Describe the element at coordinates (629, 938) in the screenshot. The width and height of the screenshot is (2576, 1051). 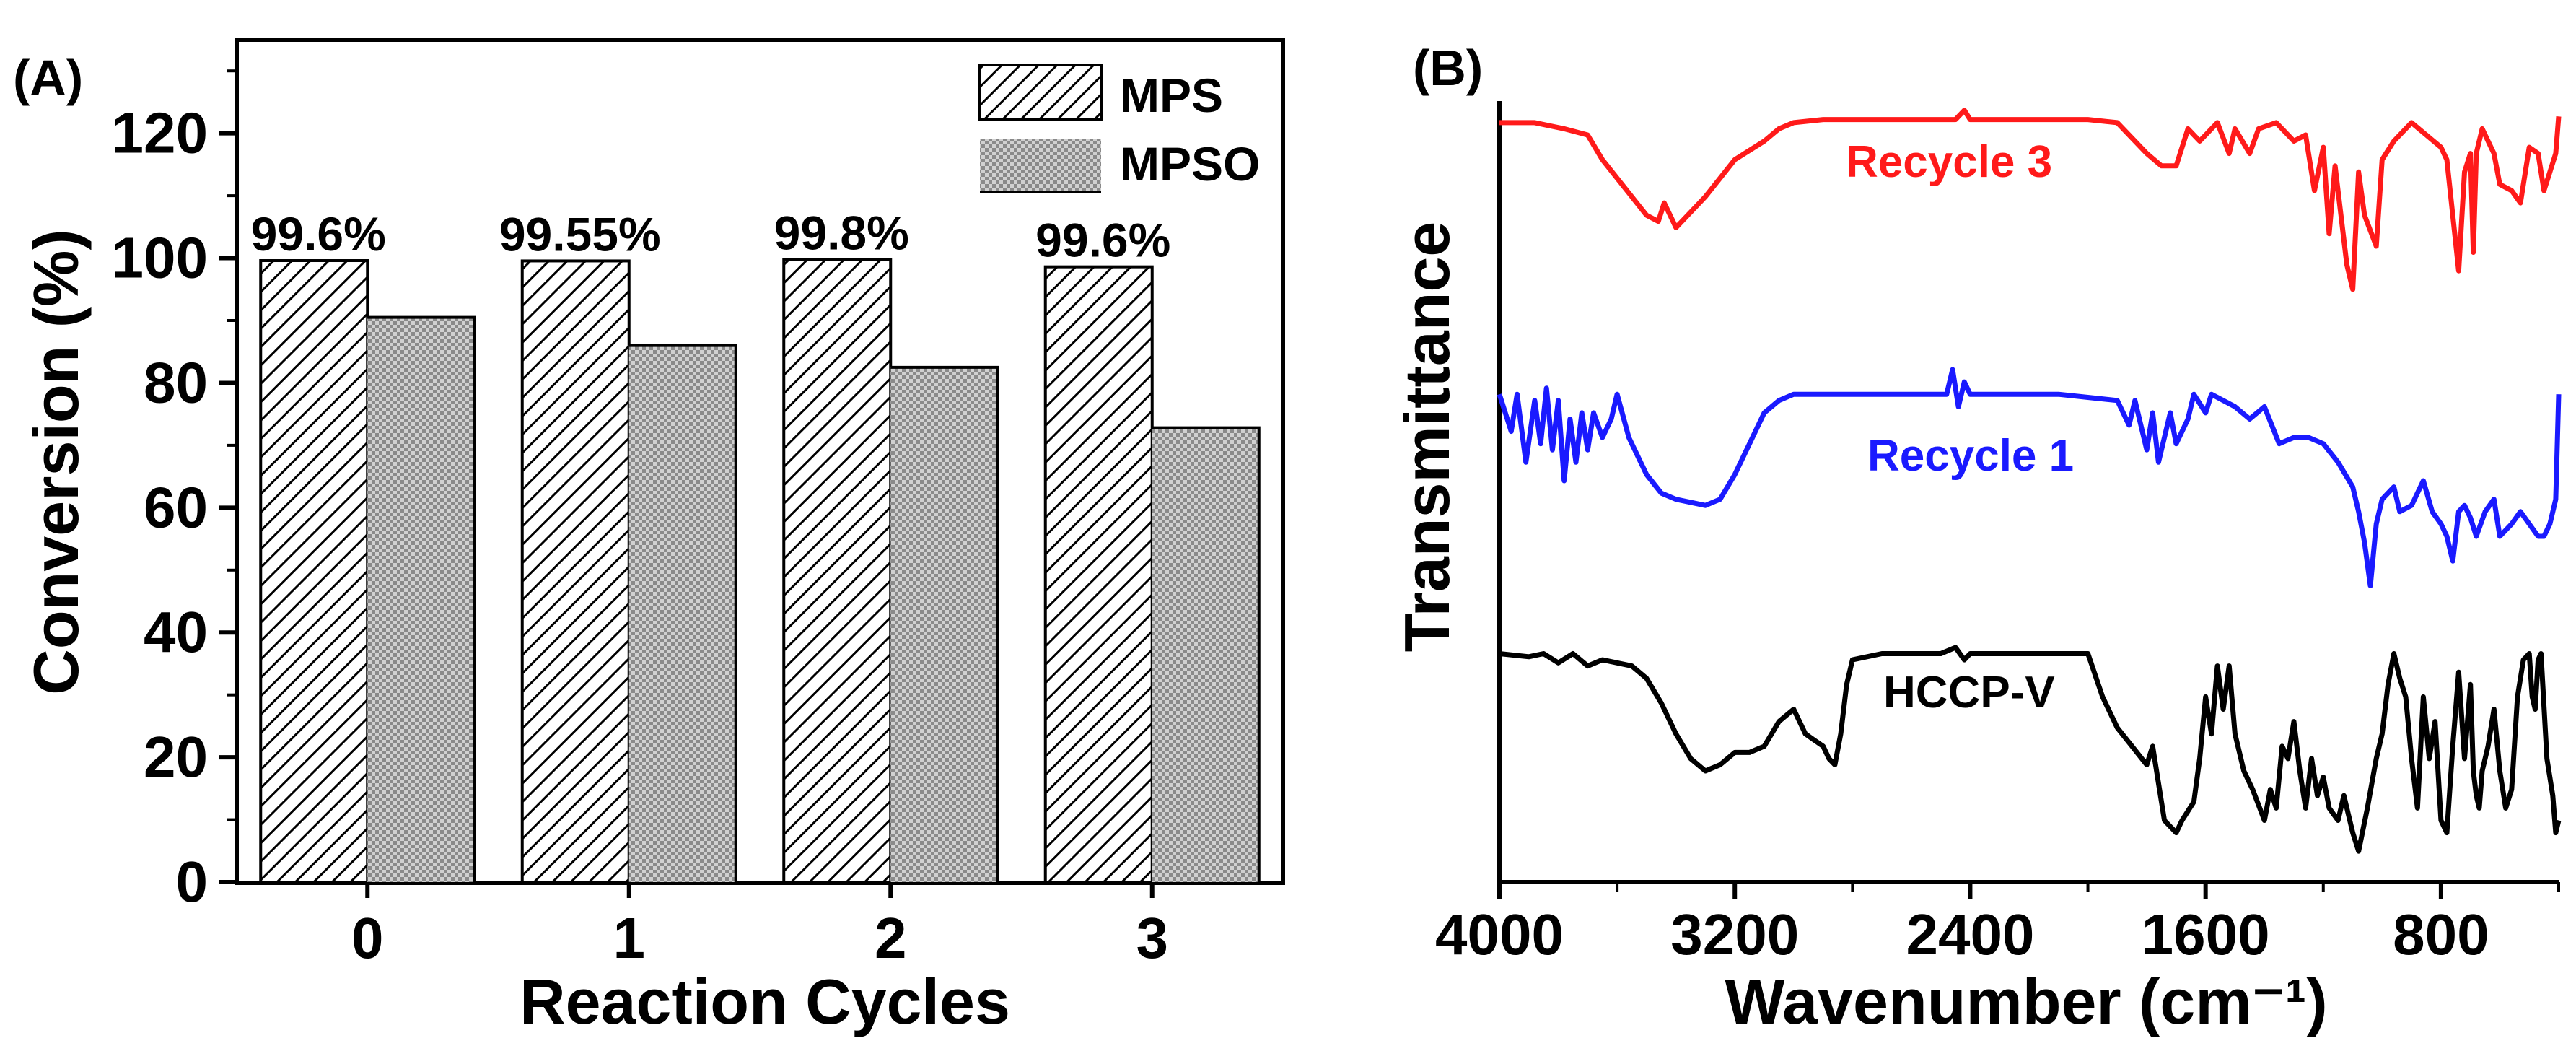
I see `x-tick-label-1: 1` at that location.